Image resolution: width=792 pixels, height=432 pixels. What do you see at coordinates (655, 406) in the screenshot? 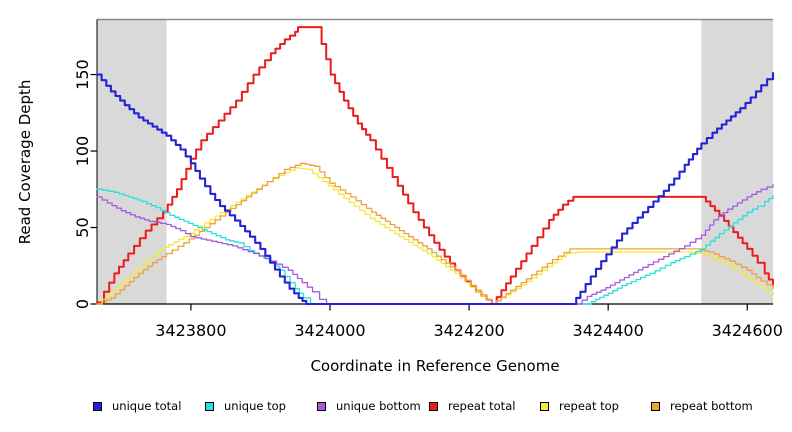
I see `legend-swatch-repeat-bottom` at bounding box center [655, 406].